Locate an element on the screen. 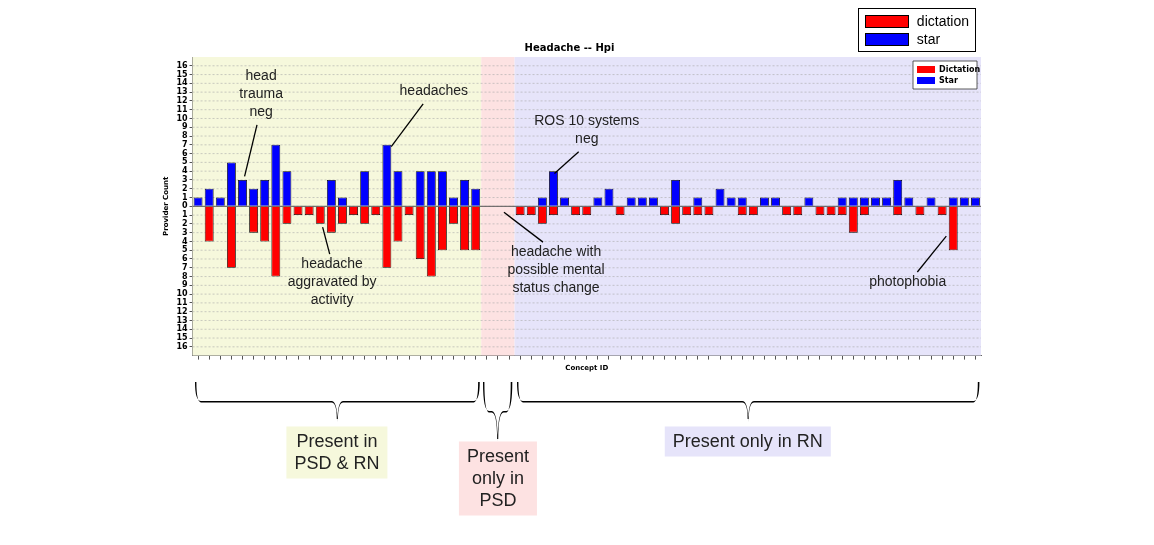  annotation: headaches is located at coordinates (434, 89).